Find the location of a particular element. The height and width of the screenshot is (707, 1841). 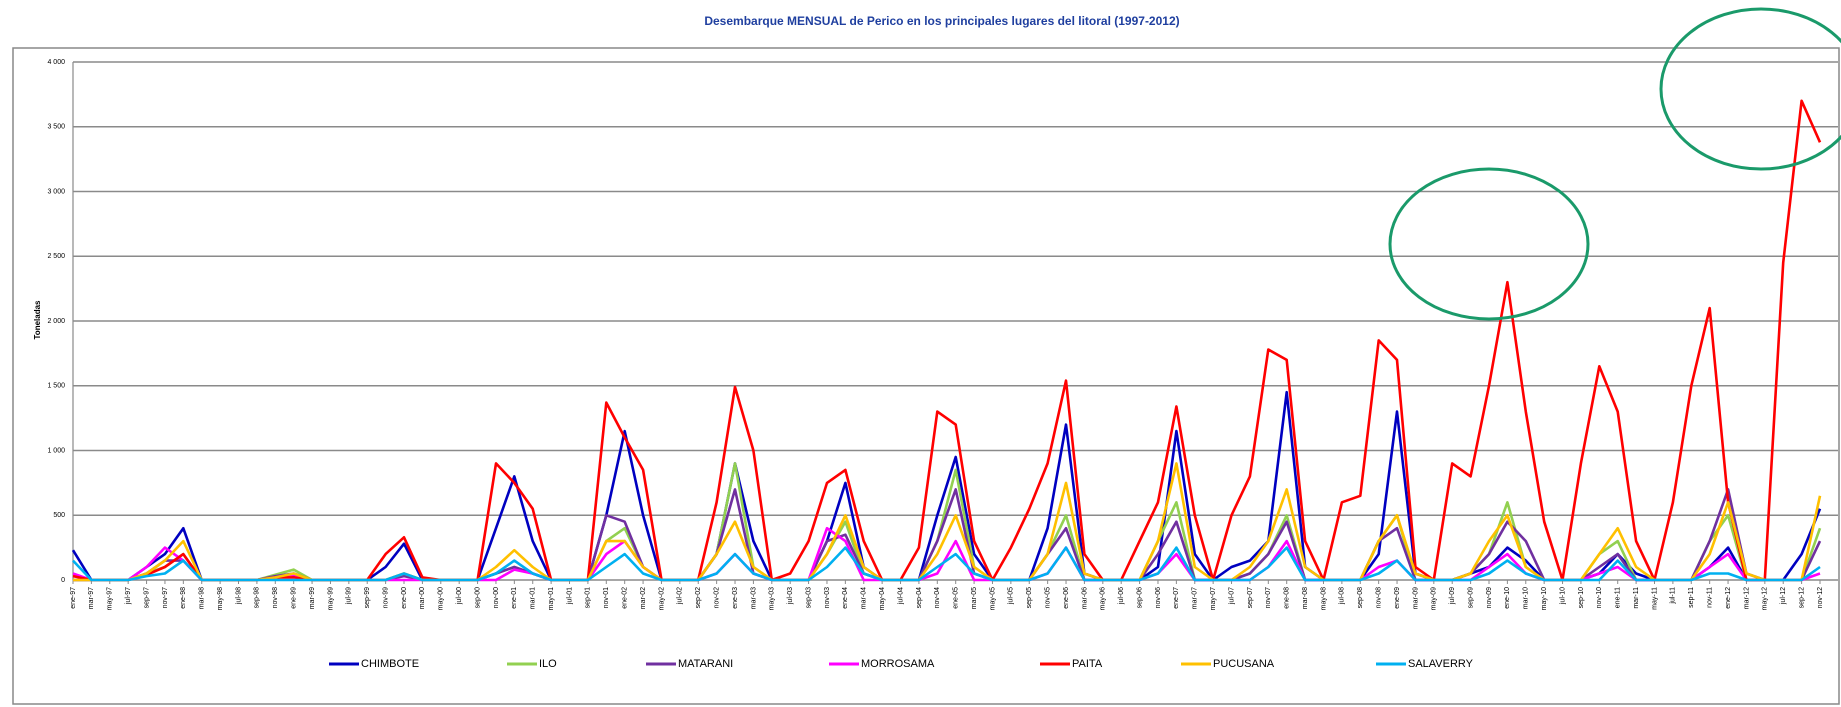

x-tick-label: may-11 is located at coordinates (1654, 598).